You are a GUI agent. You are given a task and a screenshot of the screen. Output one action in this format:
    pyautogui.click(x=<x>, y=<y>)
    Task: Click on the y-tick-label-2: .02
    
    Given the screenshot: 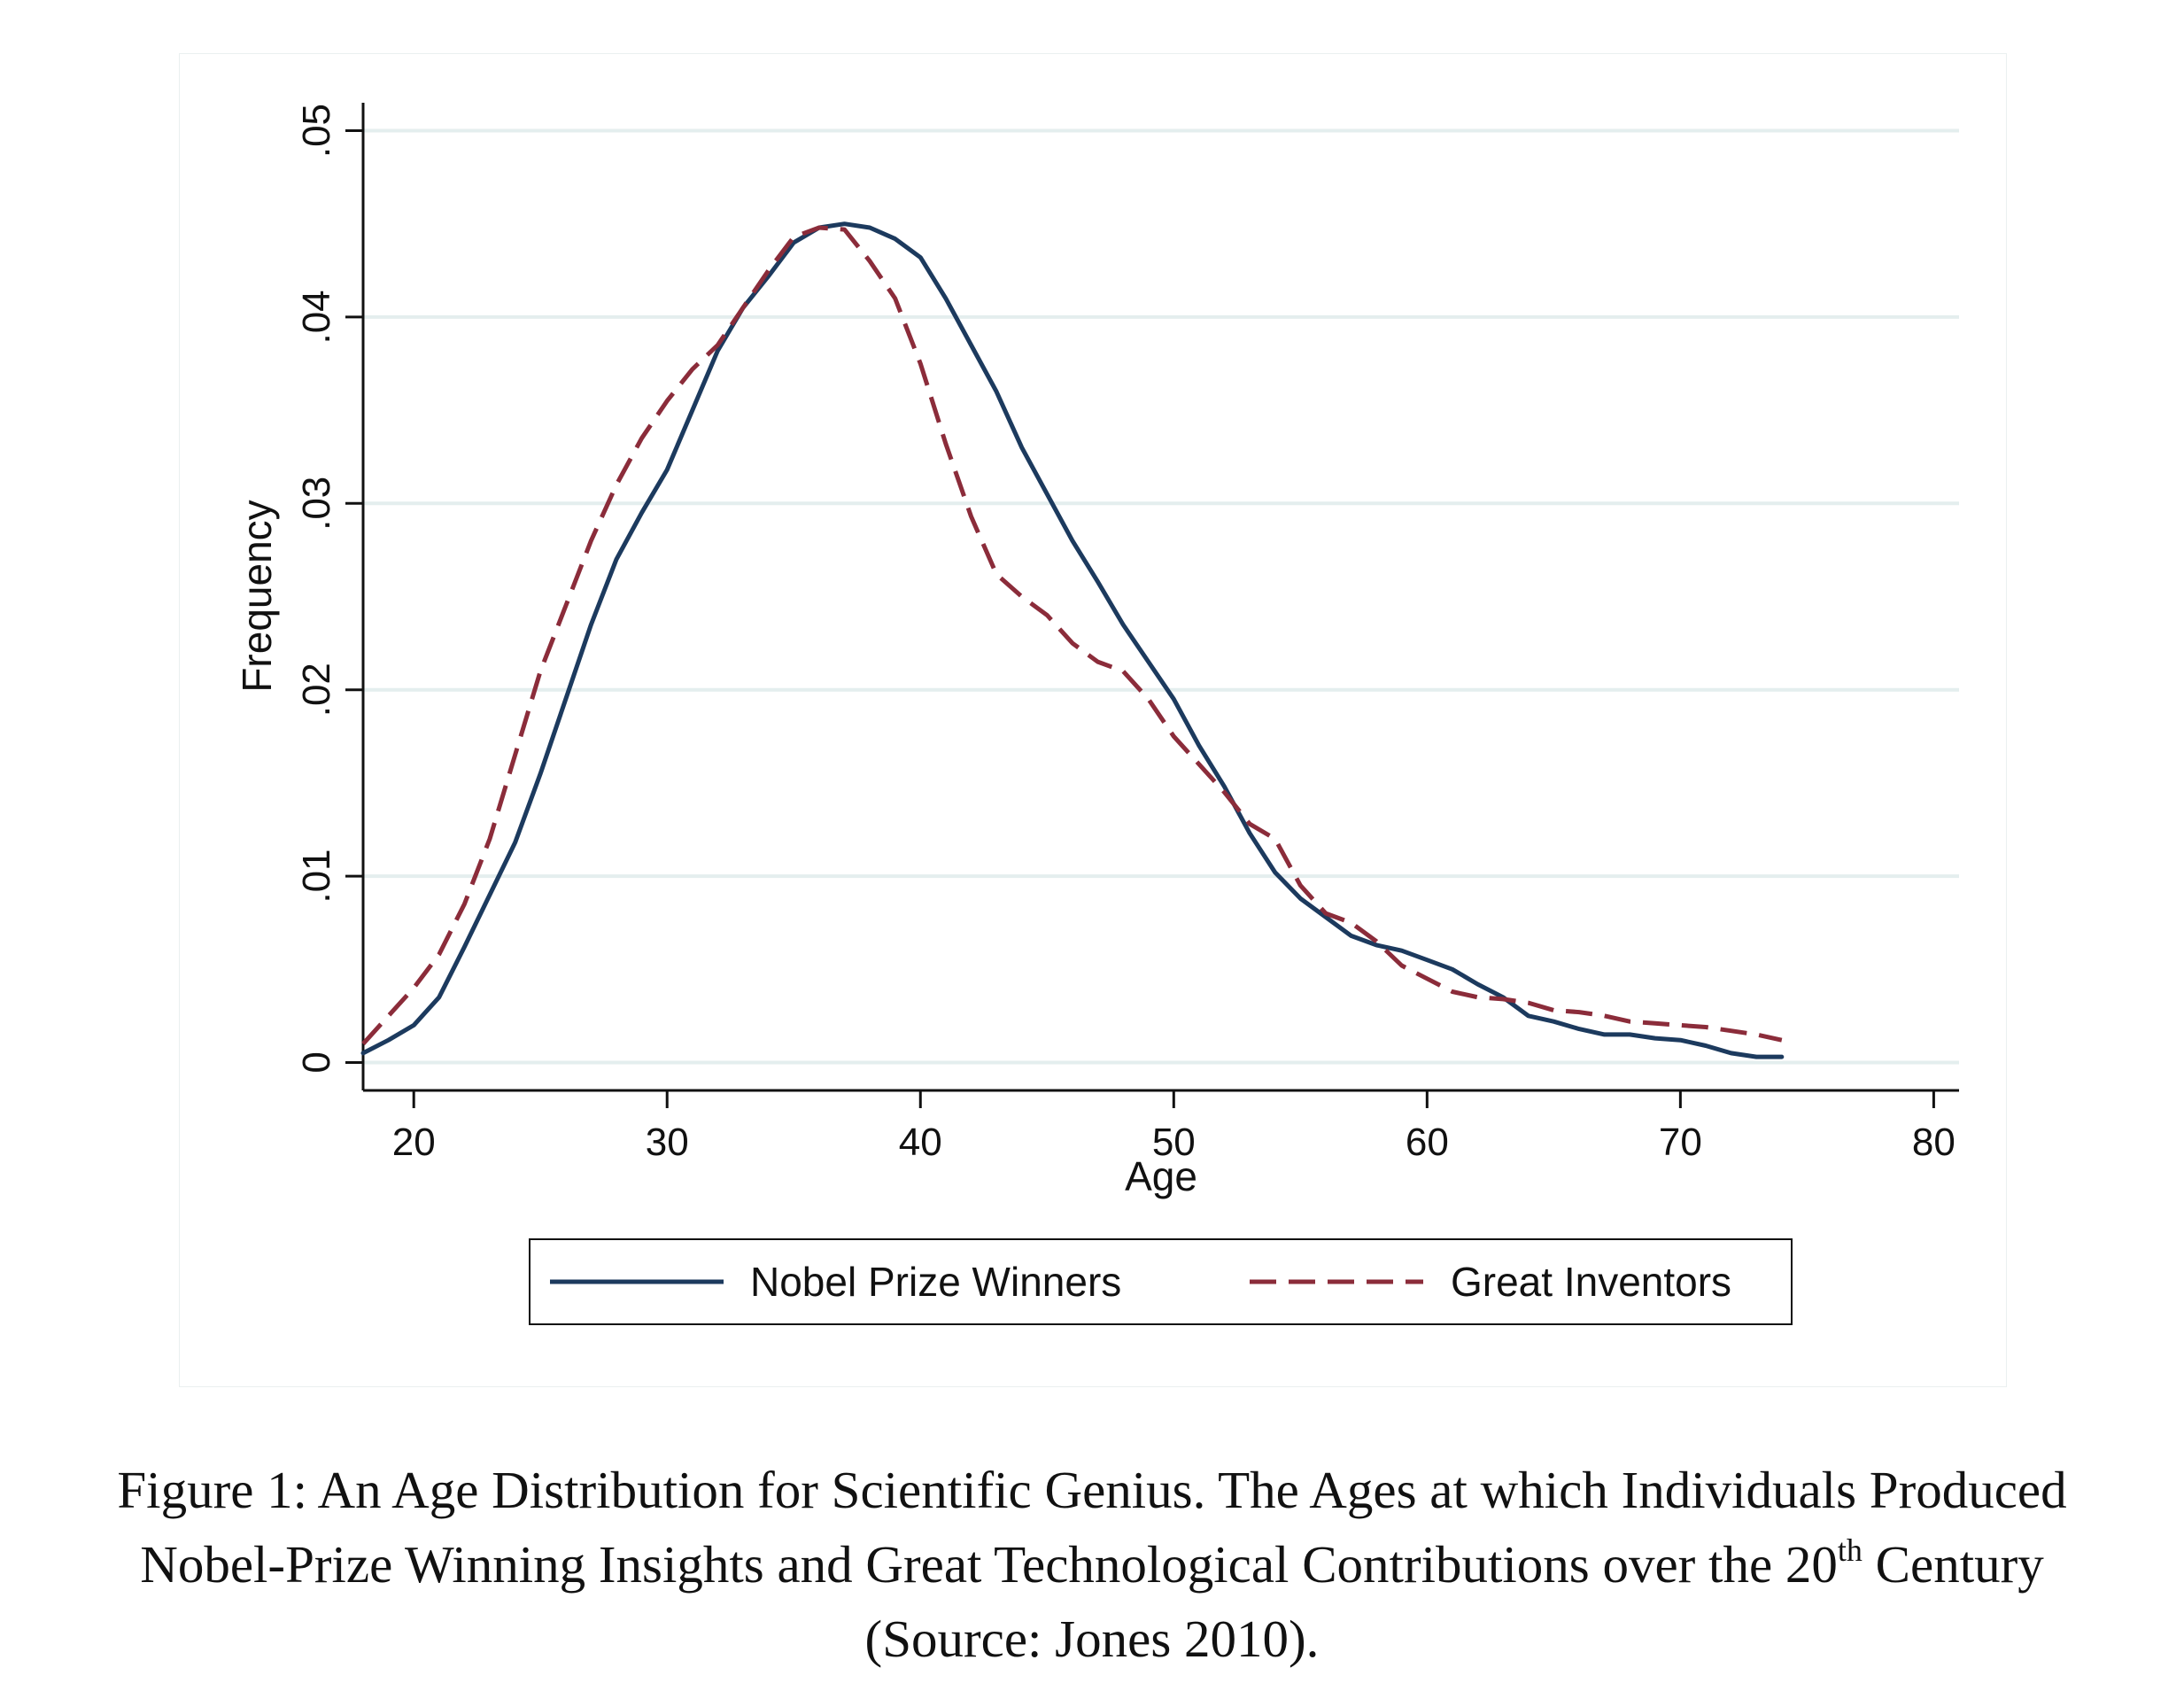 What is the action you would take?
    pyautogui.click(x=316, y=690)
    